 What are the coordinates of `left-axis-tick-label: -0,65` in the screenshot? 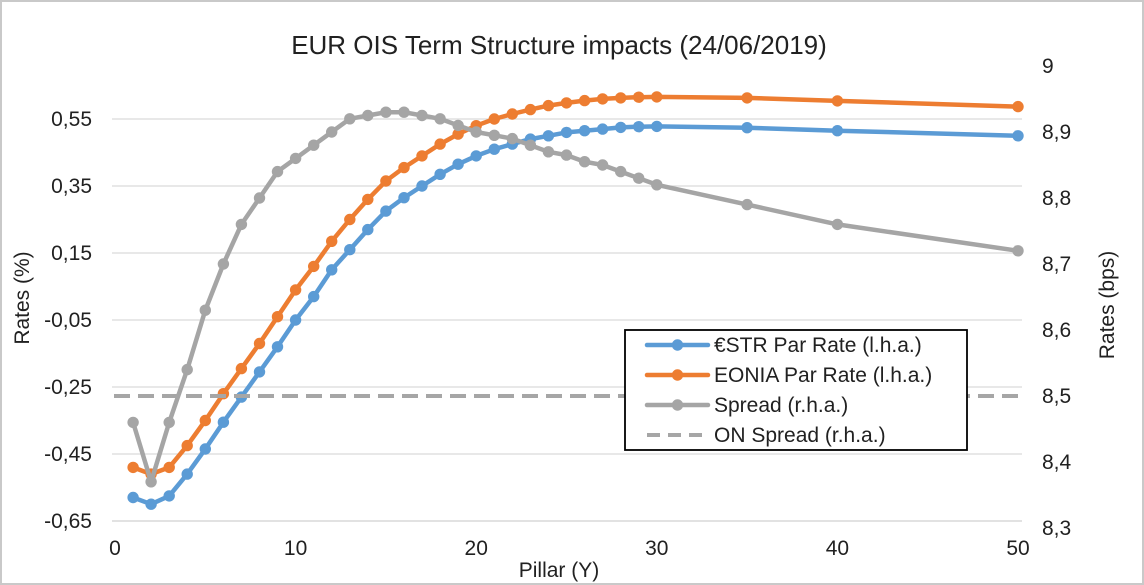 It's located at (68, 521).